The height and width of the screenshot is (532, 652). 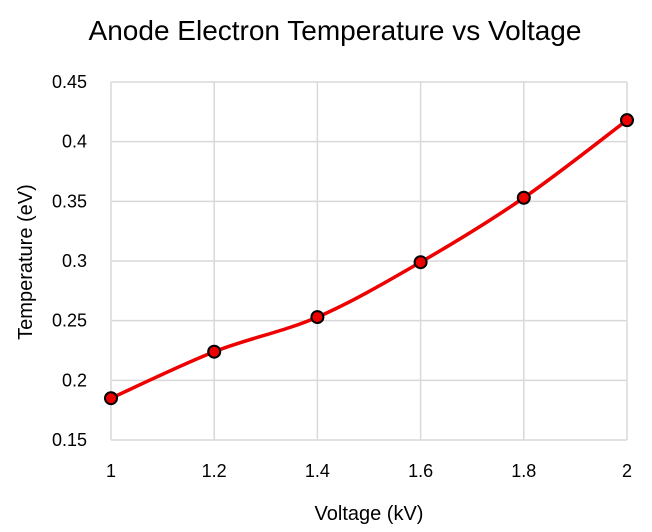 What do you see at coordinates (69, 440) in the screenshot?
I see `y-tick-label: 0.15` at bounding box center [69, 440].